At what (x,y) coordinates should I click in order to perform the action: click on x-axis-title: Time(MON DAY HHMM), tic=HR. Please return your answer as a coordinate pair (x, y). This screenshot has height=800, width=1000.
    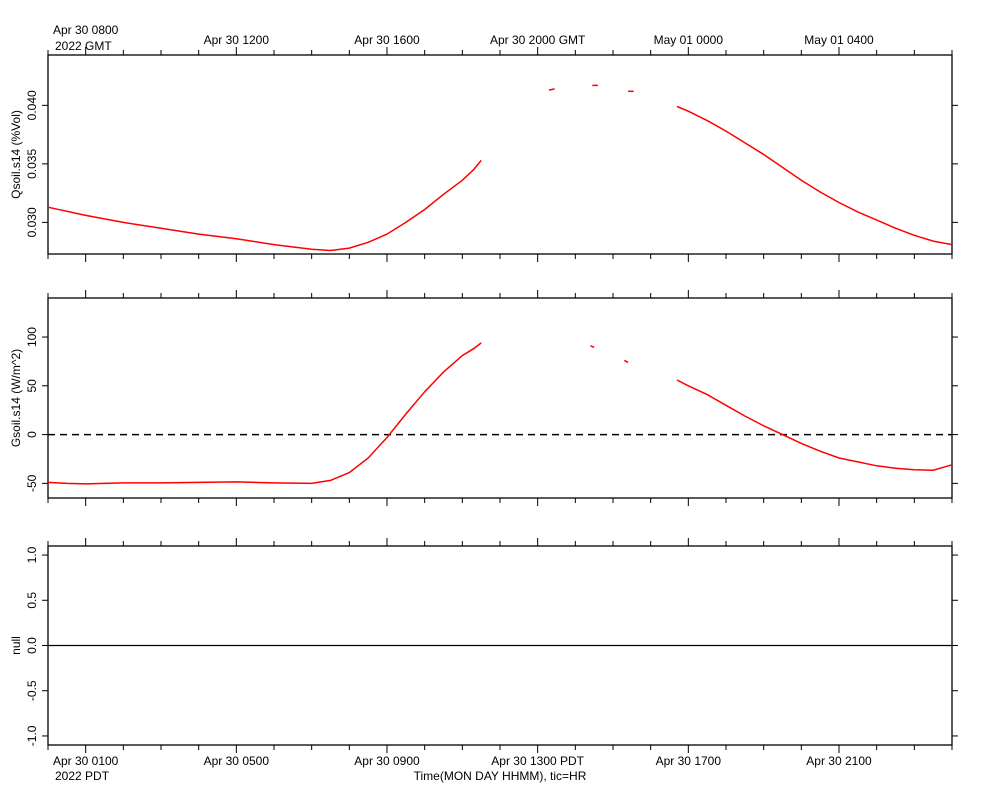
    Looking at the image, I should click on (500, 776).